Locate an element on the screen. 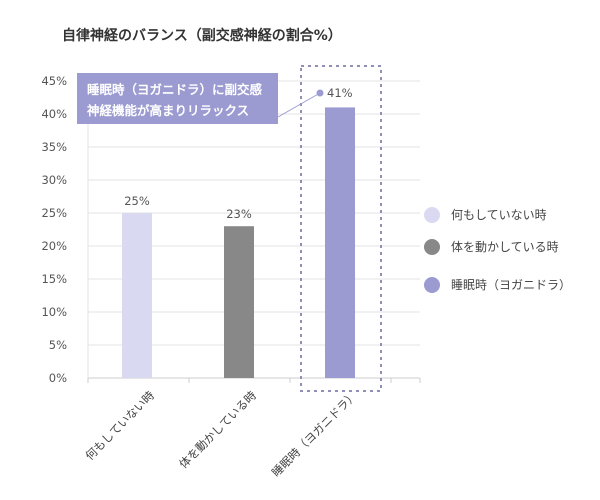 The width and height of the screenshot is (600, 500). annotation-line-1: 睡眠時（ヨガニドラ）に副交感 is located at coordinates (175, 89).